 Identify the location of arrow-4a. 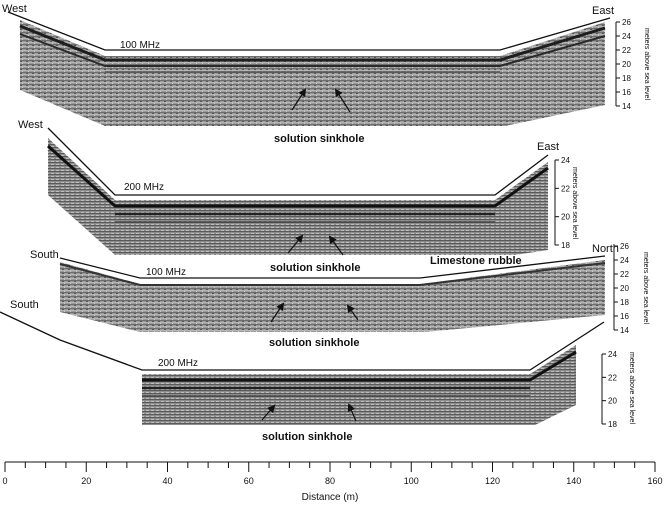
(268, 412).